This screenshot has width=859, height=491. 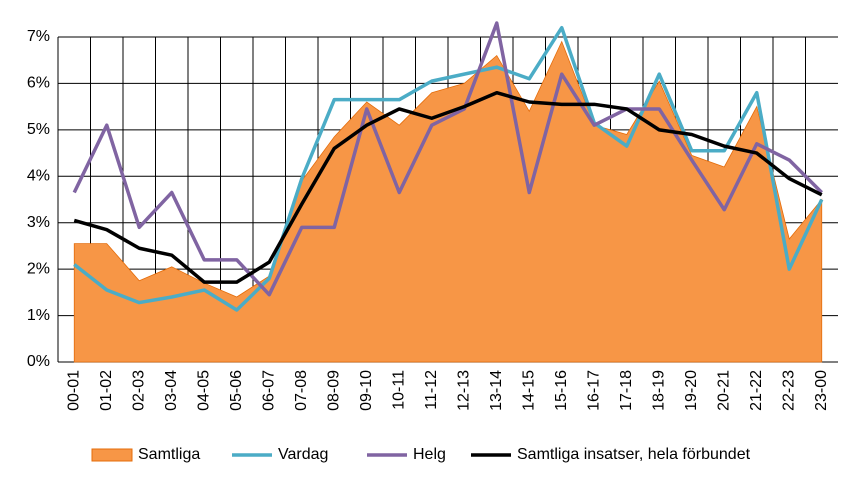 I want to click on x-tick-label: 18-19, so click(x=658, y=390).